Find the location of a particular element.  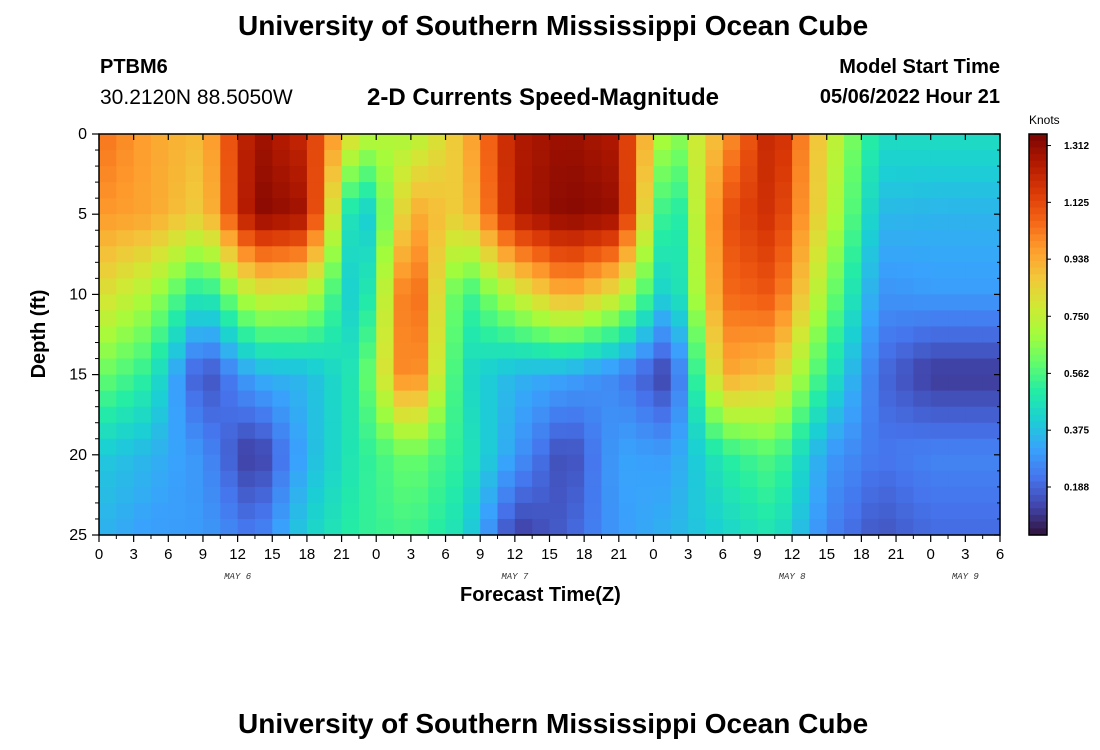

day-label: MAY 7 is located at coordinates (515, 577).